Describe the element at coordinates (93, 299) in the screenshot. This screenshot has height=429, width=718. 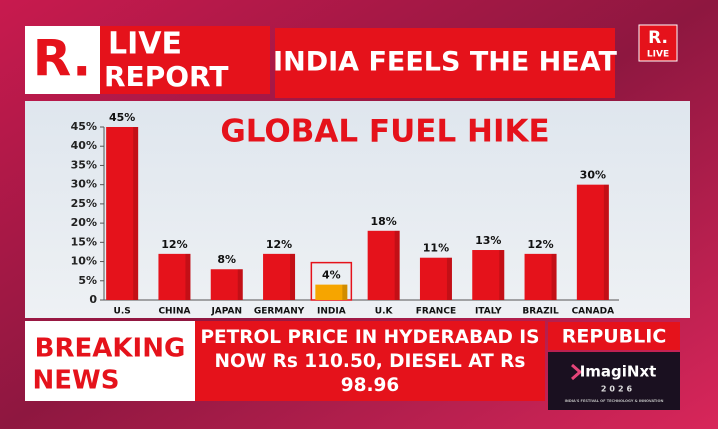
I see `y-tick-label: 0` at that location.